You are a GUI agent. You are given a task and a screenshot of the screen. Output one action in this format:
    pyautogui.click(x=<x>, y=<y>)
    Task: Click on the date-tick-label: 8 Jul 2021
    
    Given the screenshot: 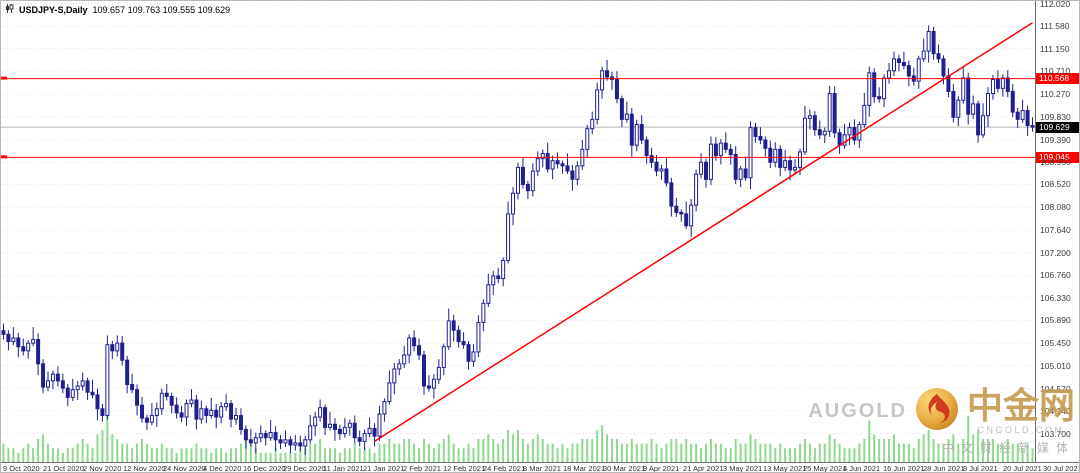 What is the action you would take?
    pyautogui.click(x=980, y=468)
    